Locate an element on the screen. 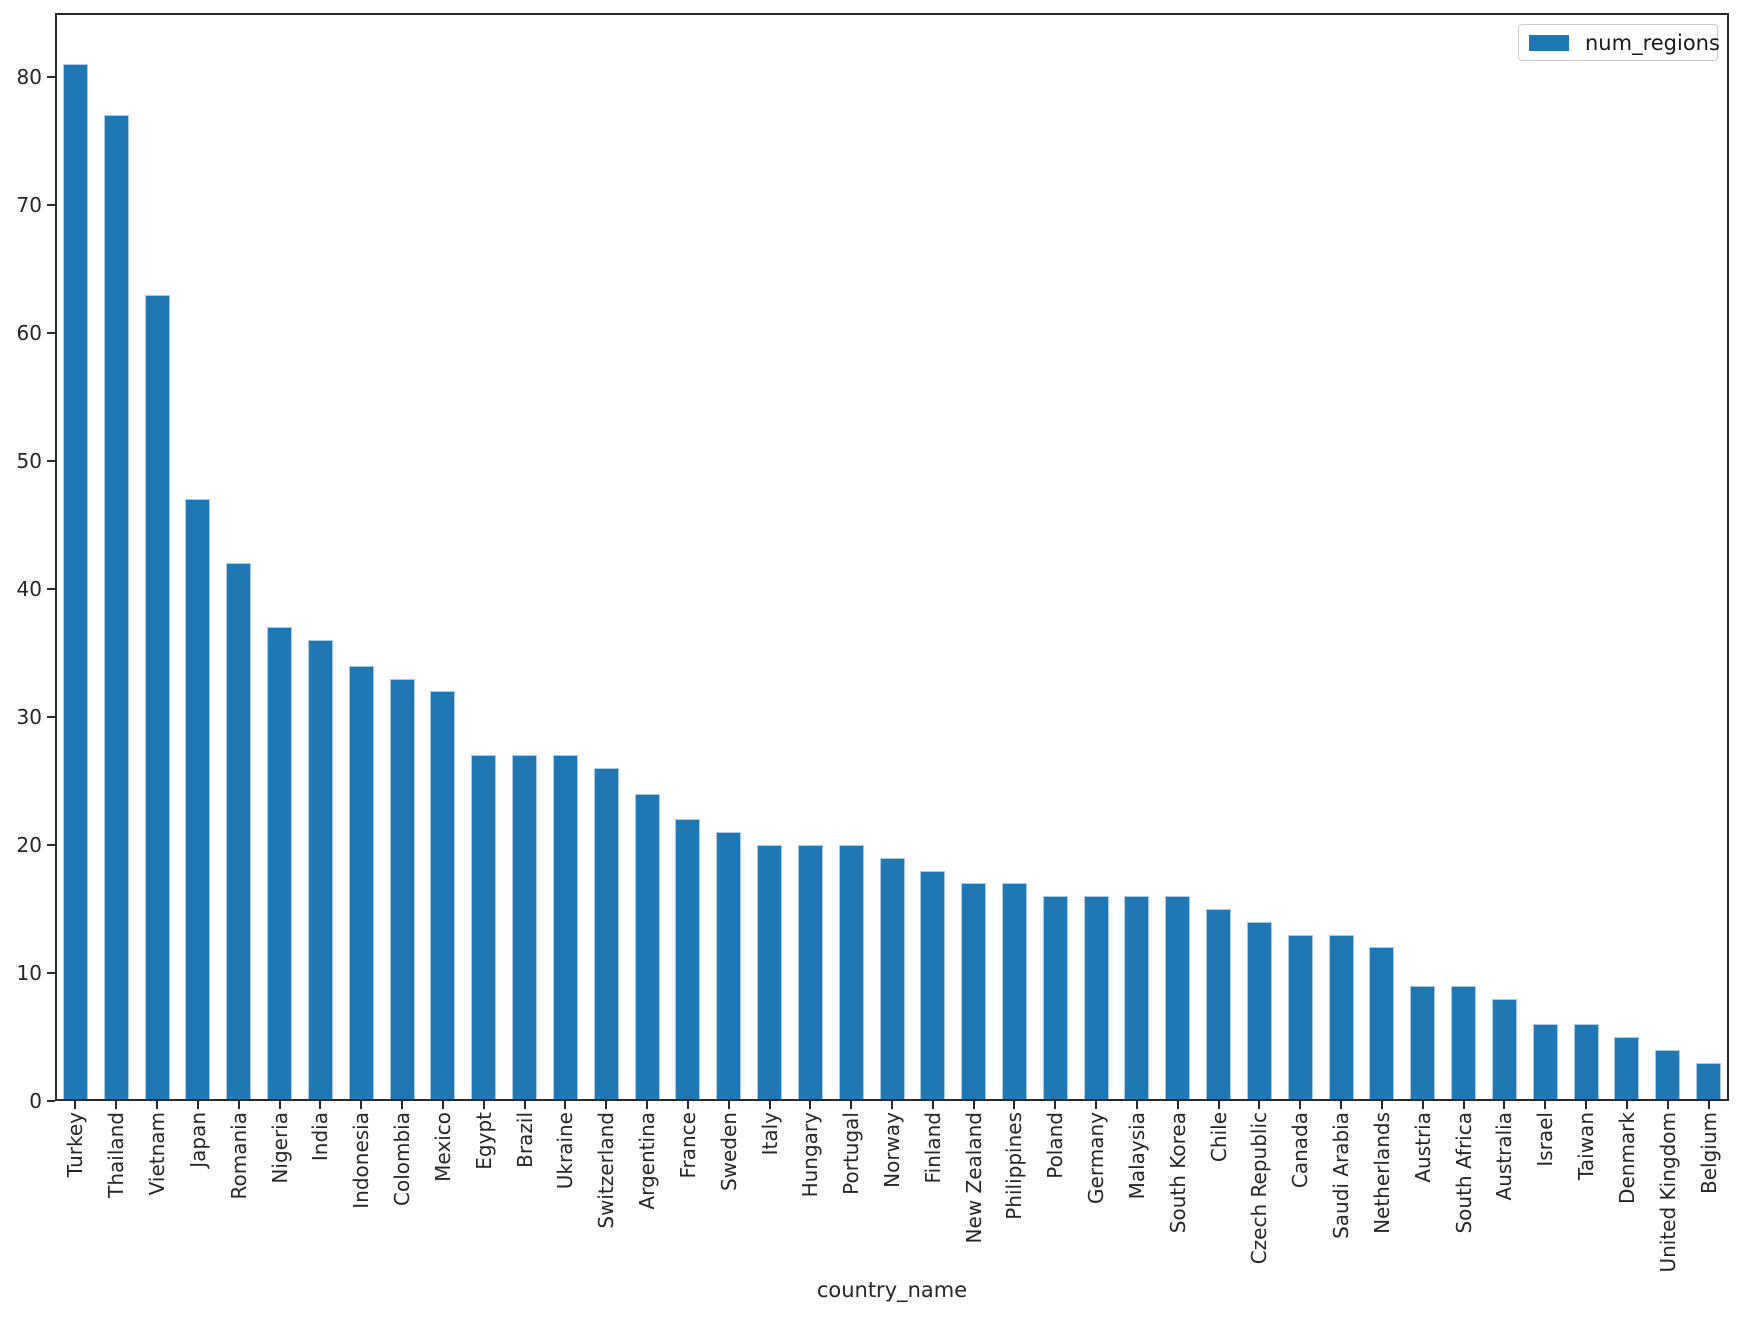  x-tick-label: Japan is located at coordinates (197, 1140).